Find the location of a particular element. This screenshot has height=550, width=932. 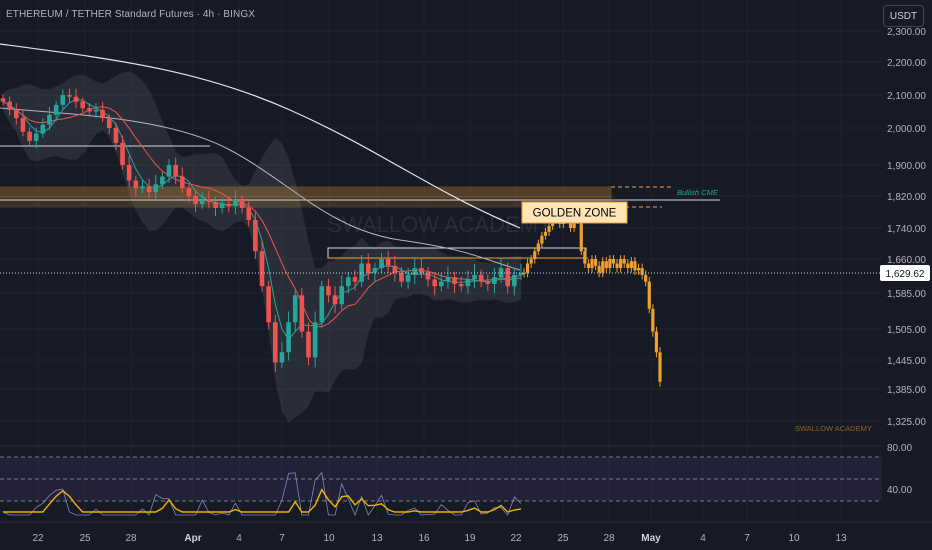

currency-button: USDT is located at coordinates (903, 16).